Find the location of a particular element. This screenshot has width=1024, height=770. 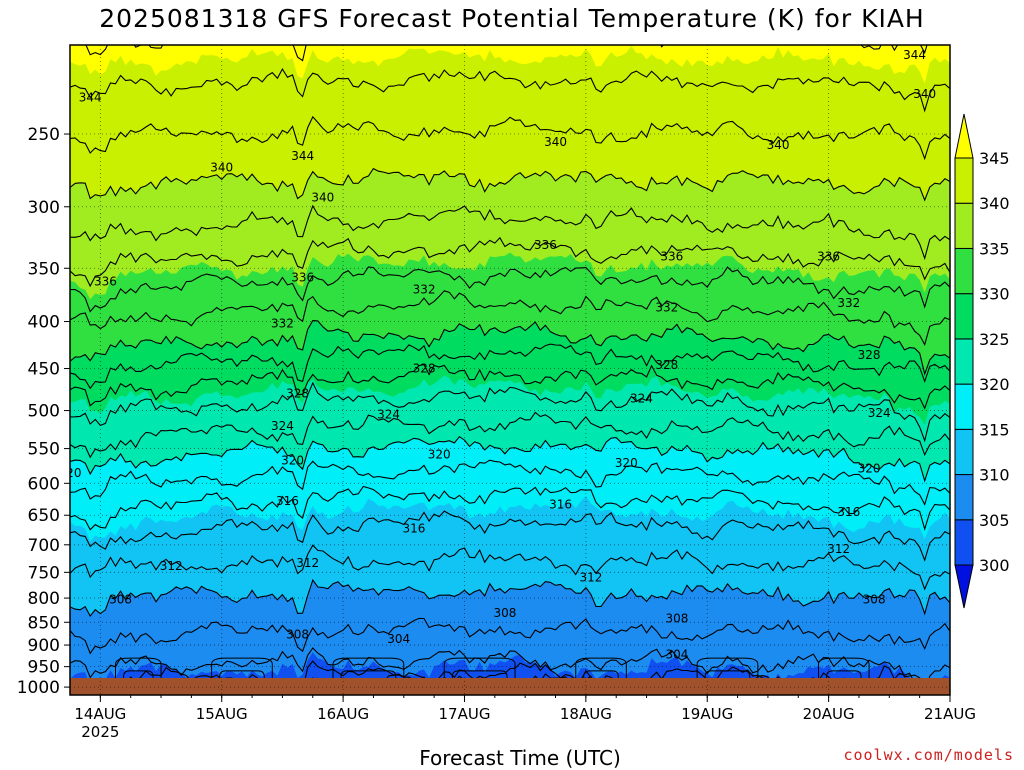

y-tick-label: 600 is located at coordinates (44, 484).